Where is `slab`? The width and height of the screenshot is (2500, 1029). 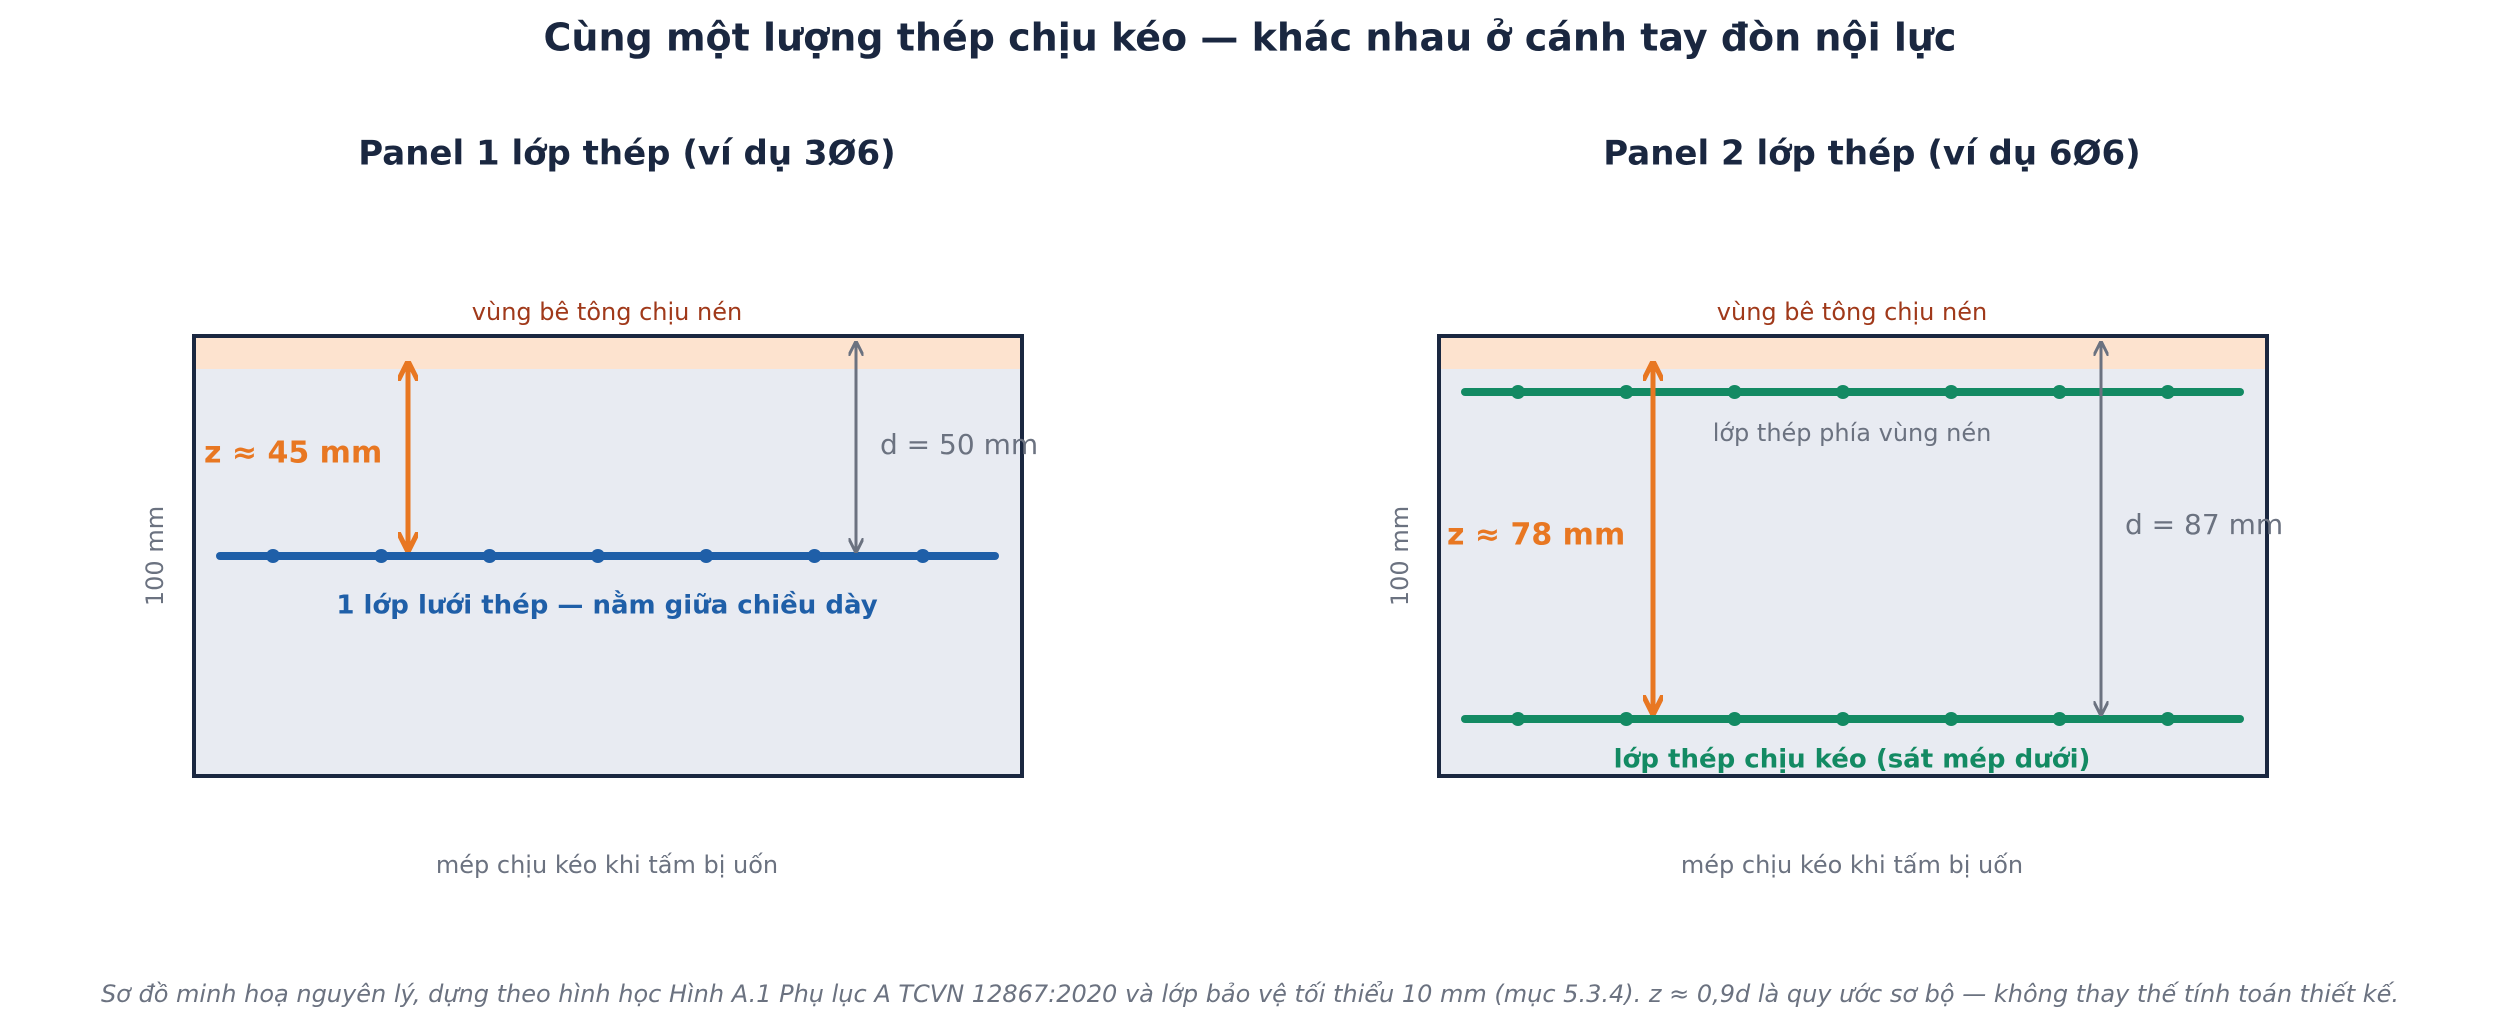
slab is located at coordinates (1853, 556).